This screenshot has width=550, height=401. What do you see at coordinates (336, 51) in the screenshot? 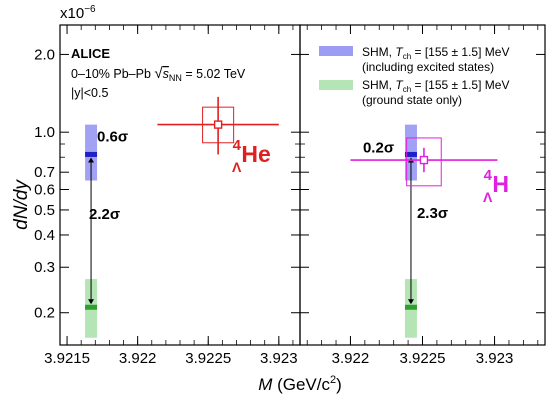
I see `legend-swatch-excited` at bounding box center [336, 51].